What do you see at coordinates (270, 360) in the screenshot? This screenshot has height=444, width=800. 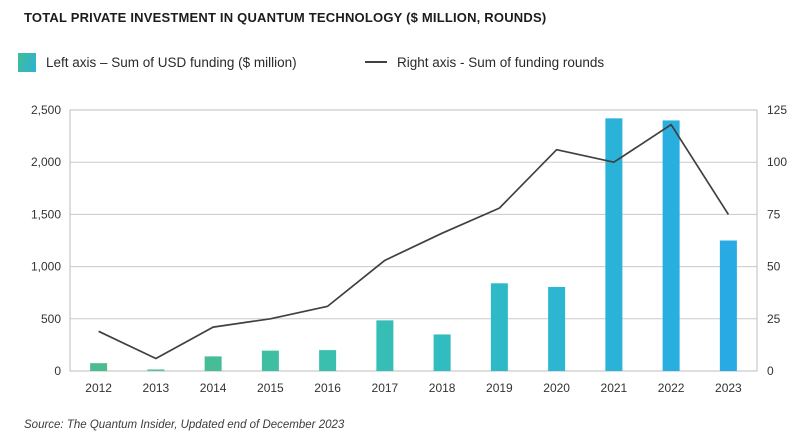 I see `bar-2015` at bounding box center [270, 360].